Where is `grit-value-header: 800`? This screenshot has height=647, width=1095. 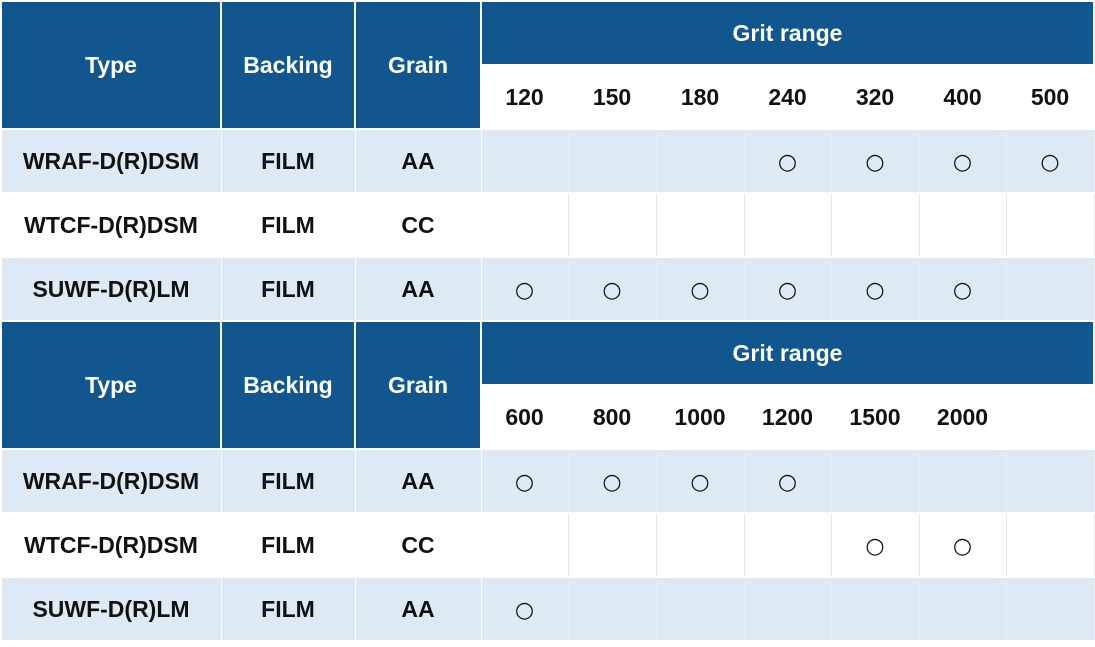 grit-value-header: 800 is located at coordinates (612, 417).